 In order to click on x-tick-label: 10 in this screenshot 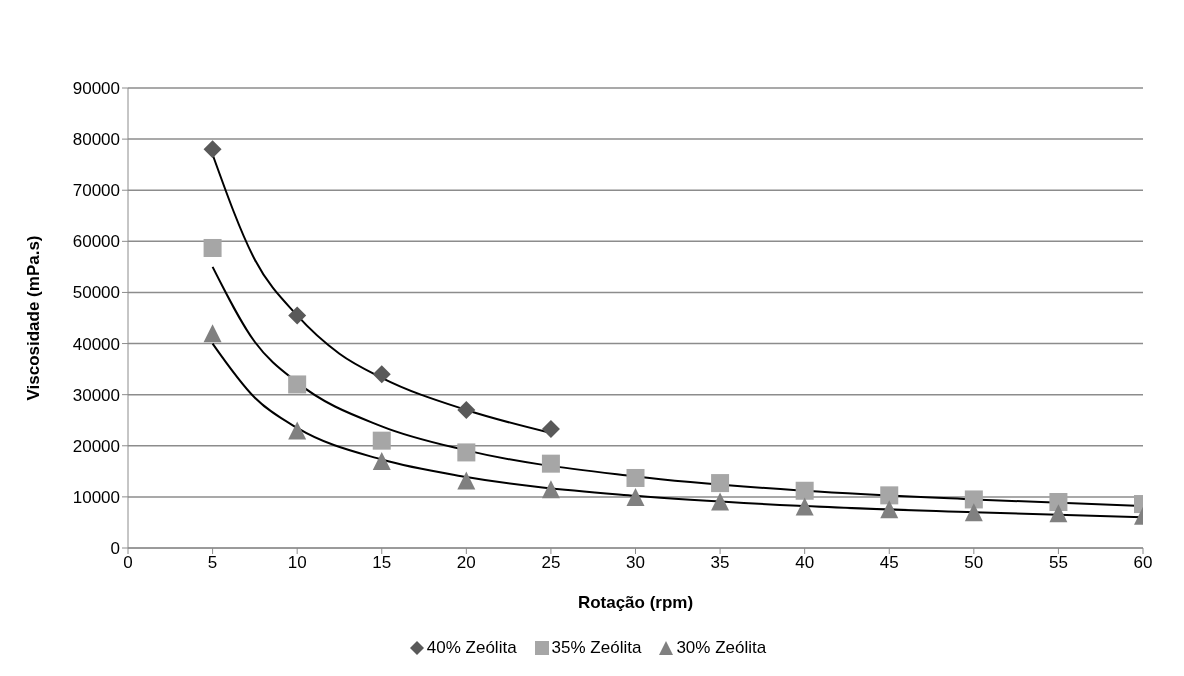, I will do `click(297, 563)`.